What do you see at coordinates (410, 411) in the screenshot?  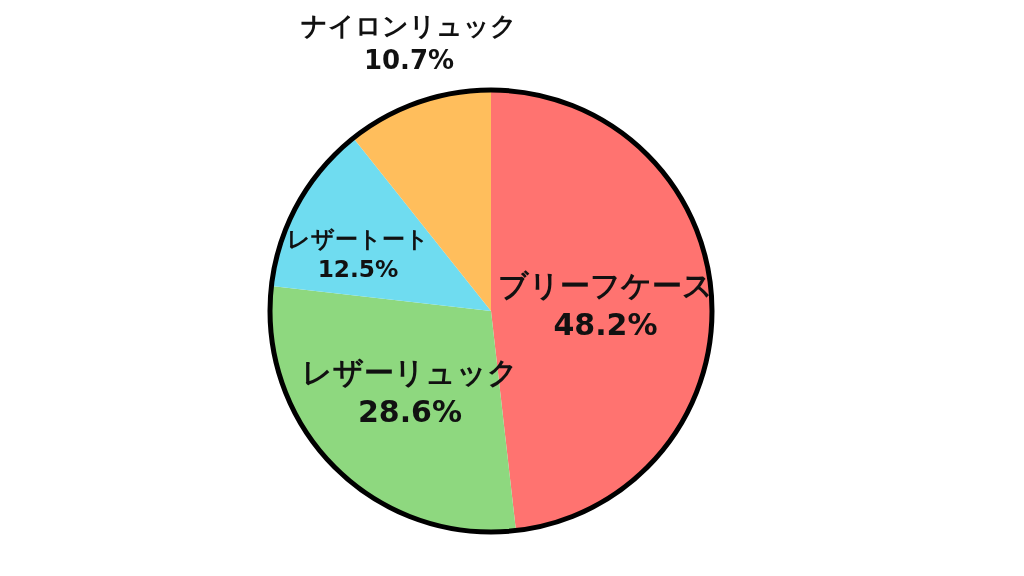 I see `data-label: 28.6%` at bounding box center [410, 411].